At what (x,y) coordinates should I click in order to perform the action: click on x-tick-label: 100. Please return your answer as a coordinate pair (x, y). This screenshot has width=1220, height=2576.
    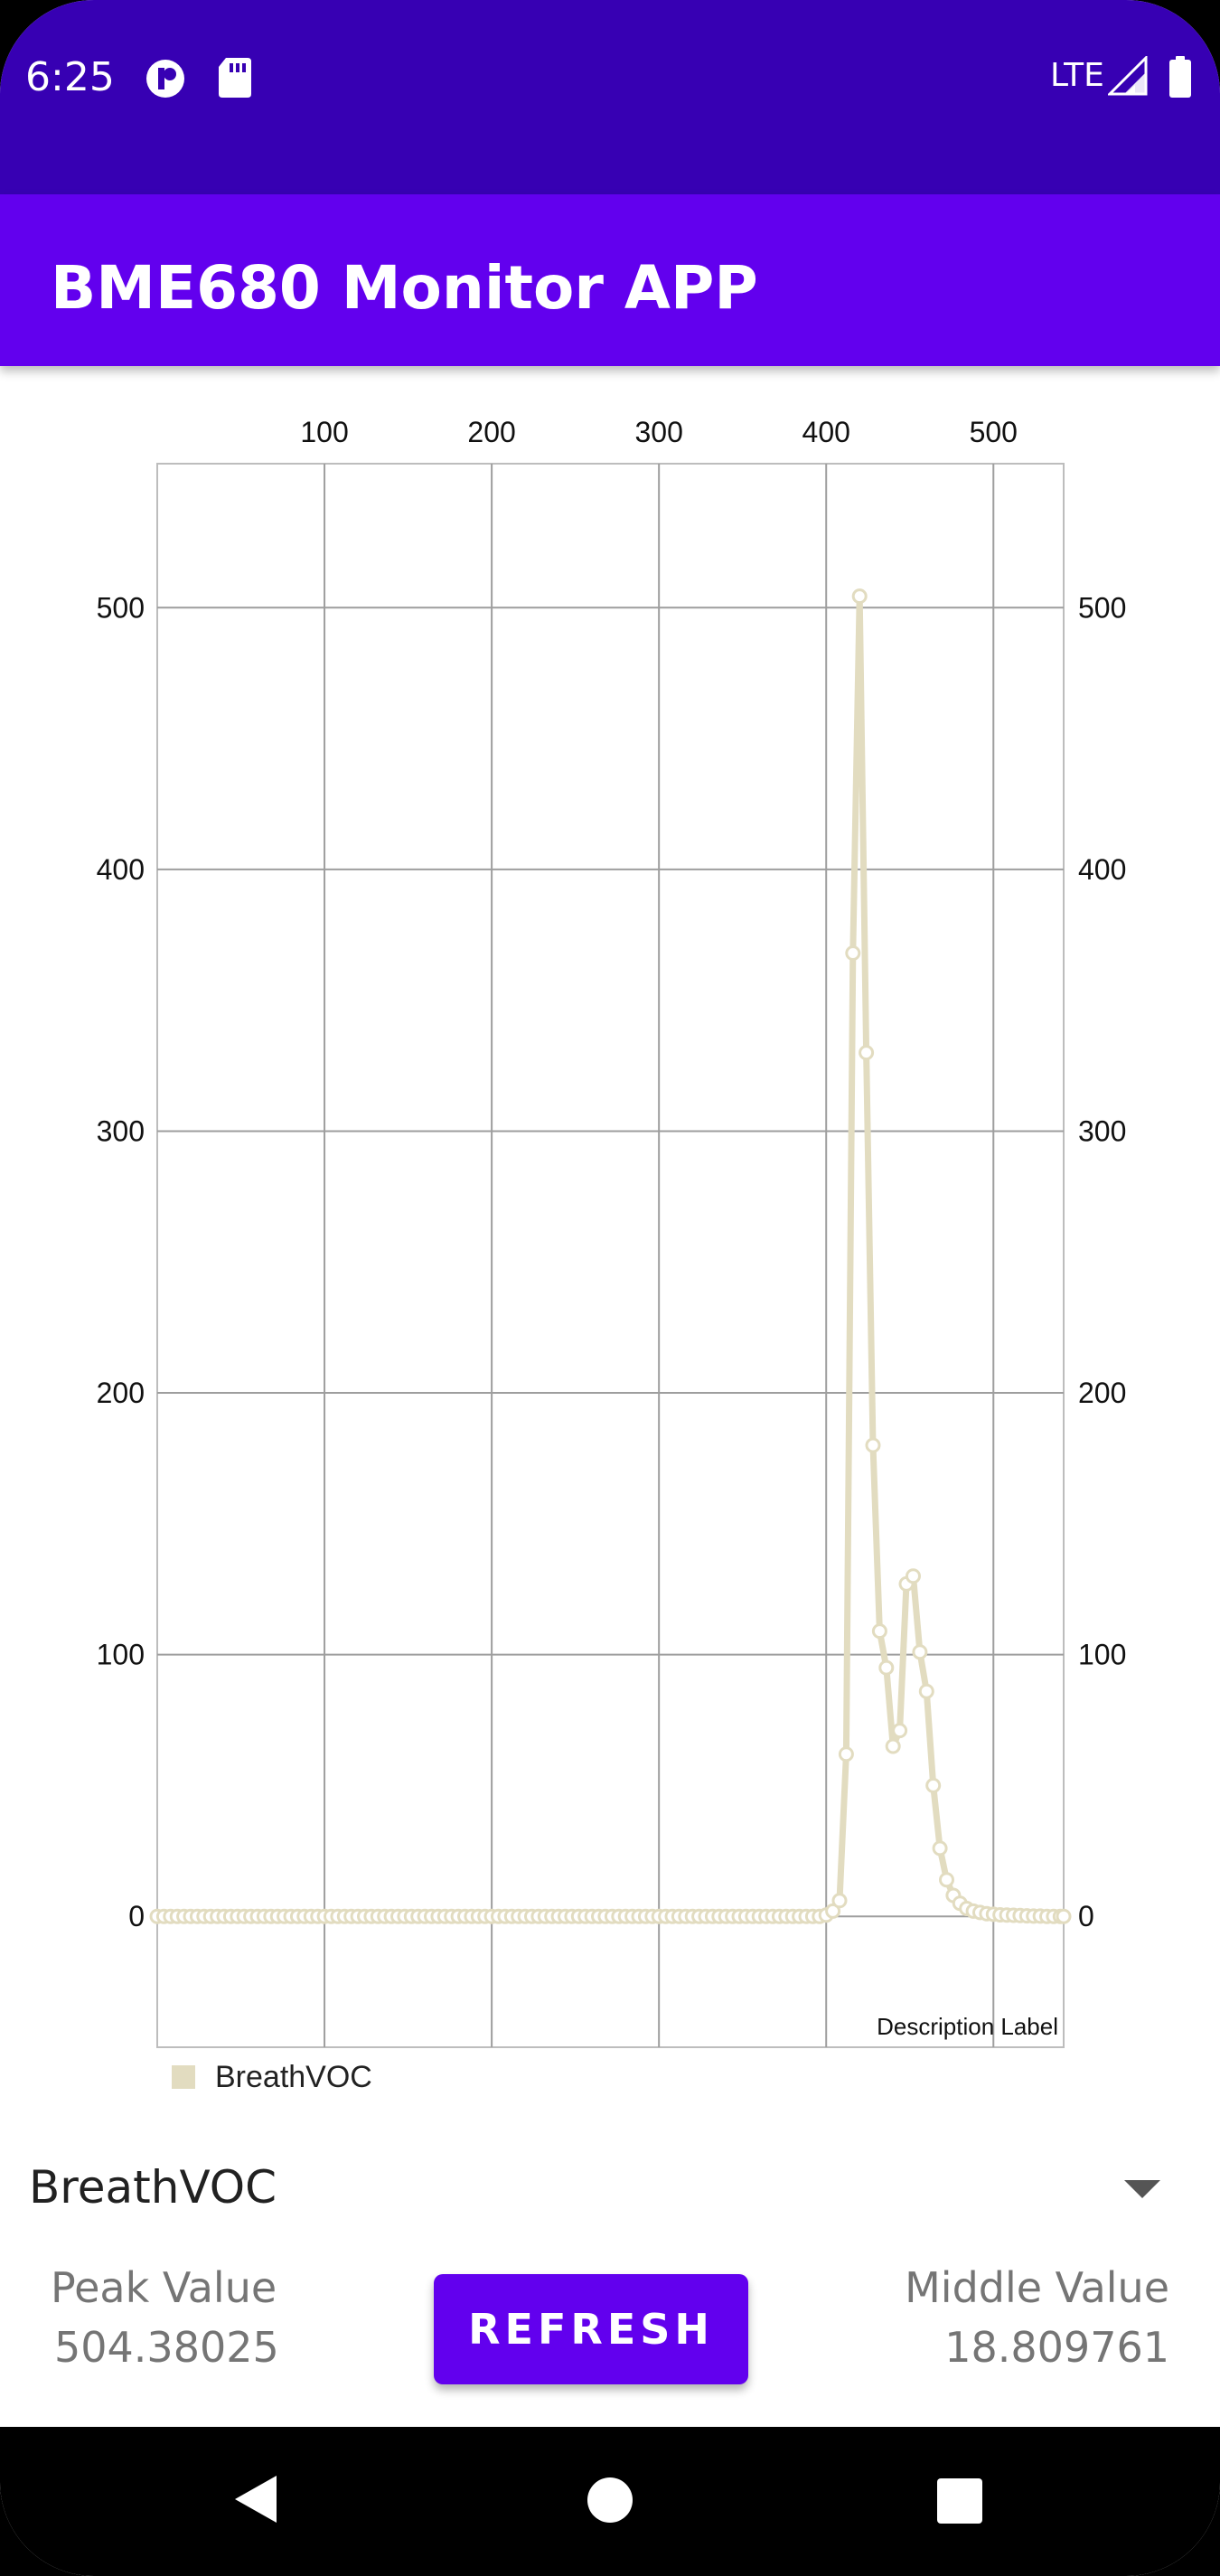
    Looking at the image, I should click on (324, 432).